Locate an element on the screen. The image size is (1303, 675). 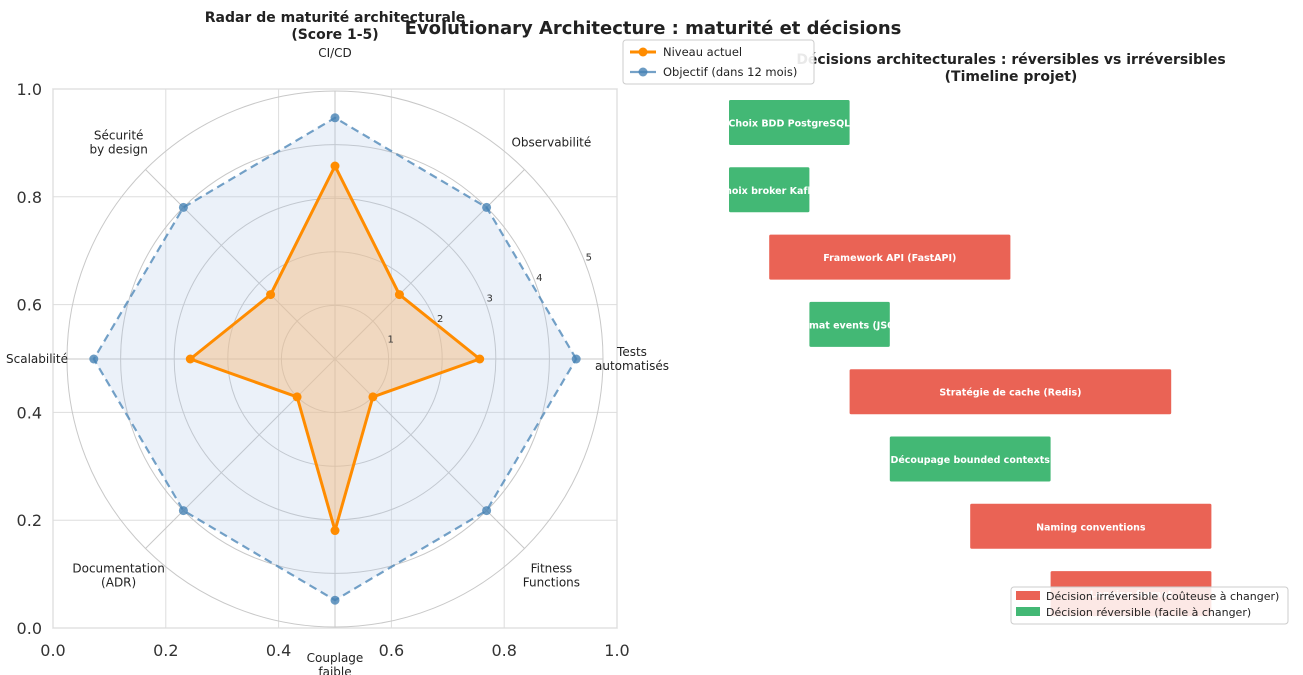
outer-x-tick-label: 0.6 is located at coordinates (391, 650).